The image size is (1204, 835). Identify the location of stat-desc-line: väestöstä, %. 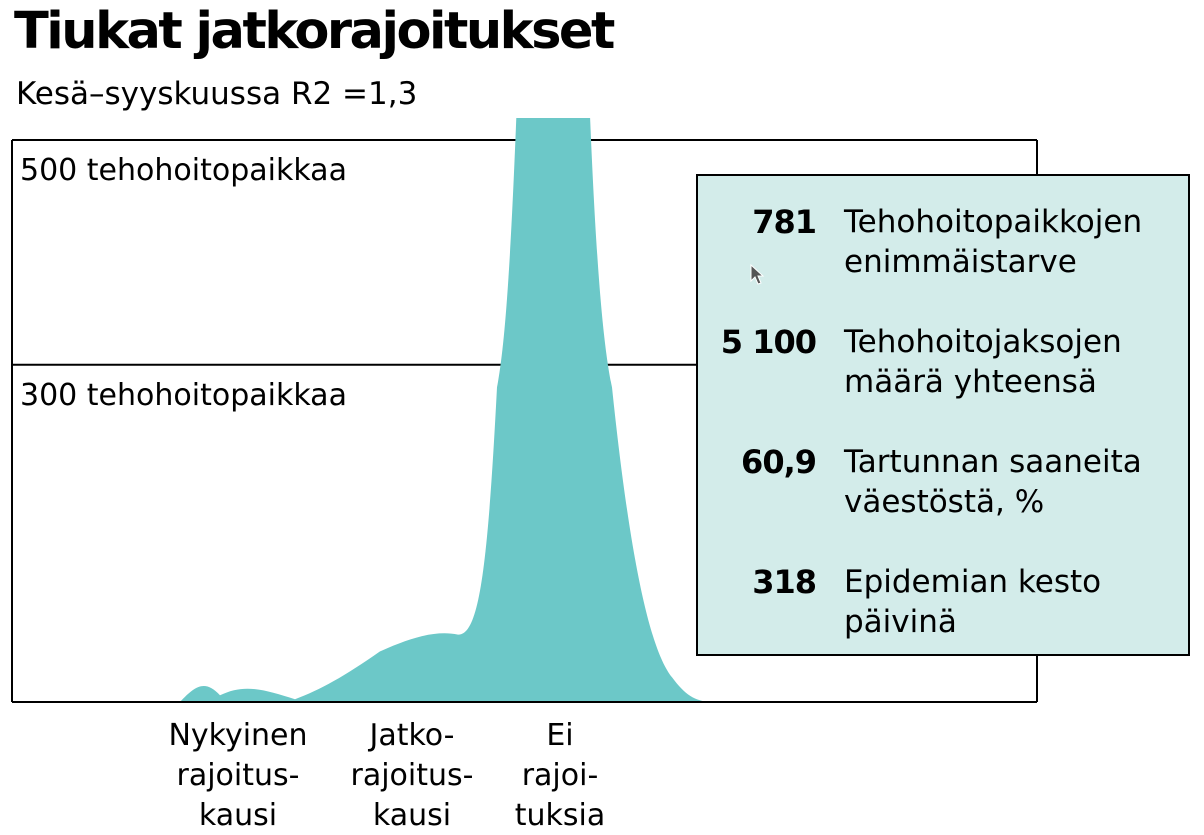
(944, 502).